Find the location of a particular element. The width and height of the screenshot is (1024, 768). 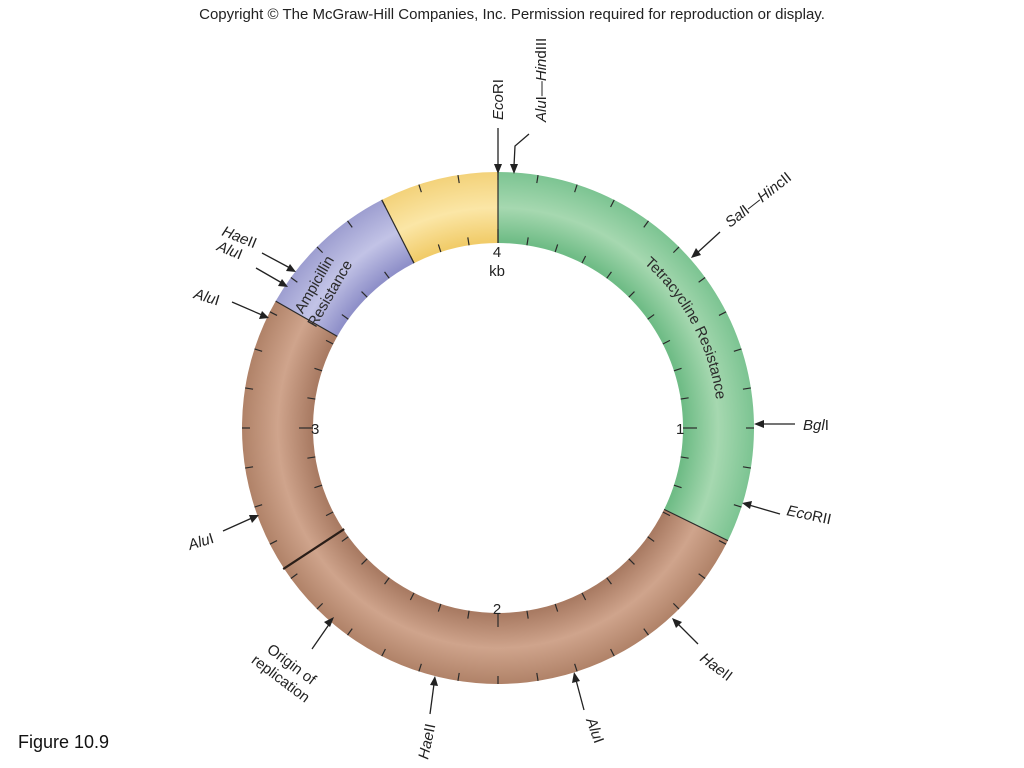

scale-label-2: 2 is located at coordinates (497, 609).